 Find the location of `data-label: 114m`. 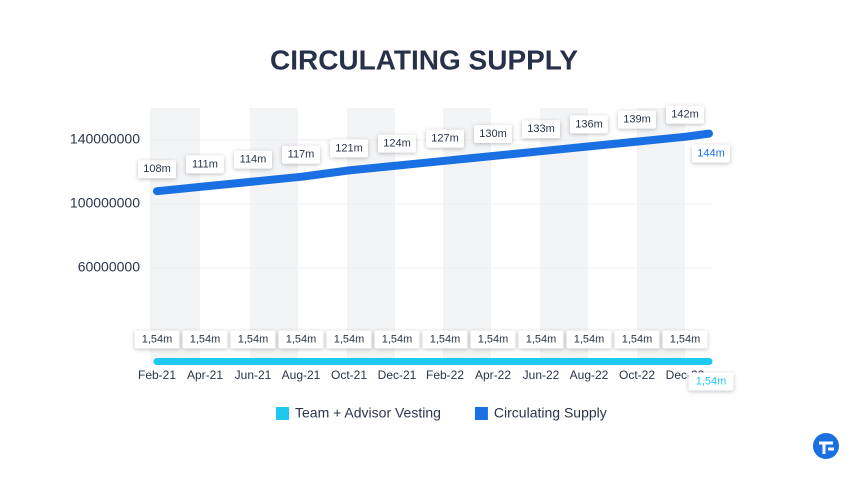

data-label: 114m is located at coordinates (253, 160).